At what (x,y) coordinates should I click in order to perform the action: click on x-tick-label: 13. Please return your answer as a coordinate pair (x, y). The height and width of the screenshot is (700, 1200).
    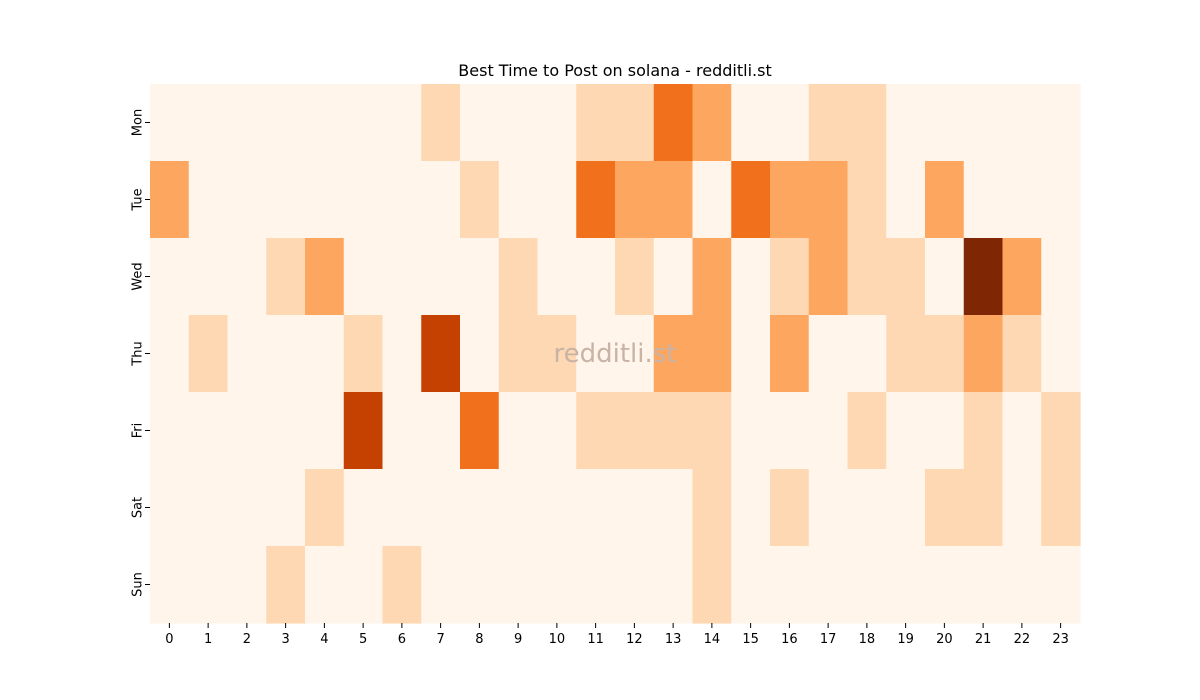
    Looking at the image, I should click on (673, 639).